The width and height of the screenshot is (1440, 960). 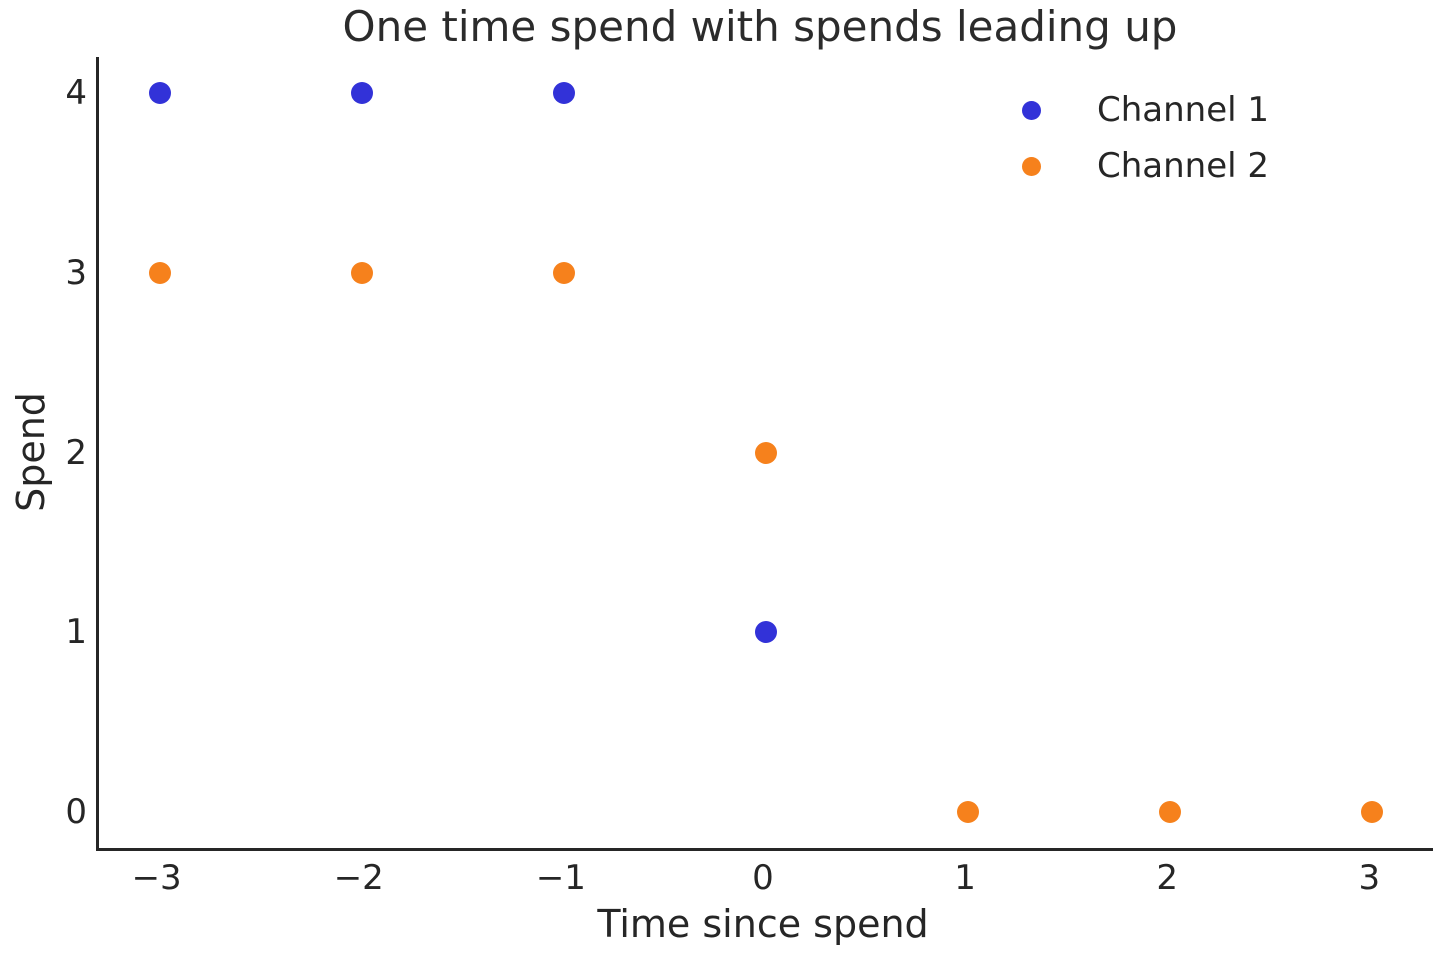 I want to click on channel-2-marker-icon, so click(x=1031, y=166).